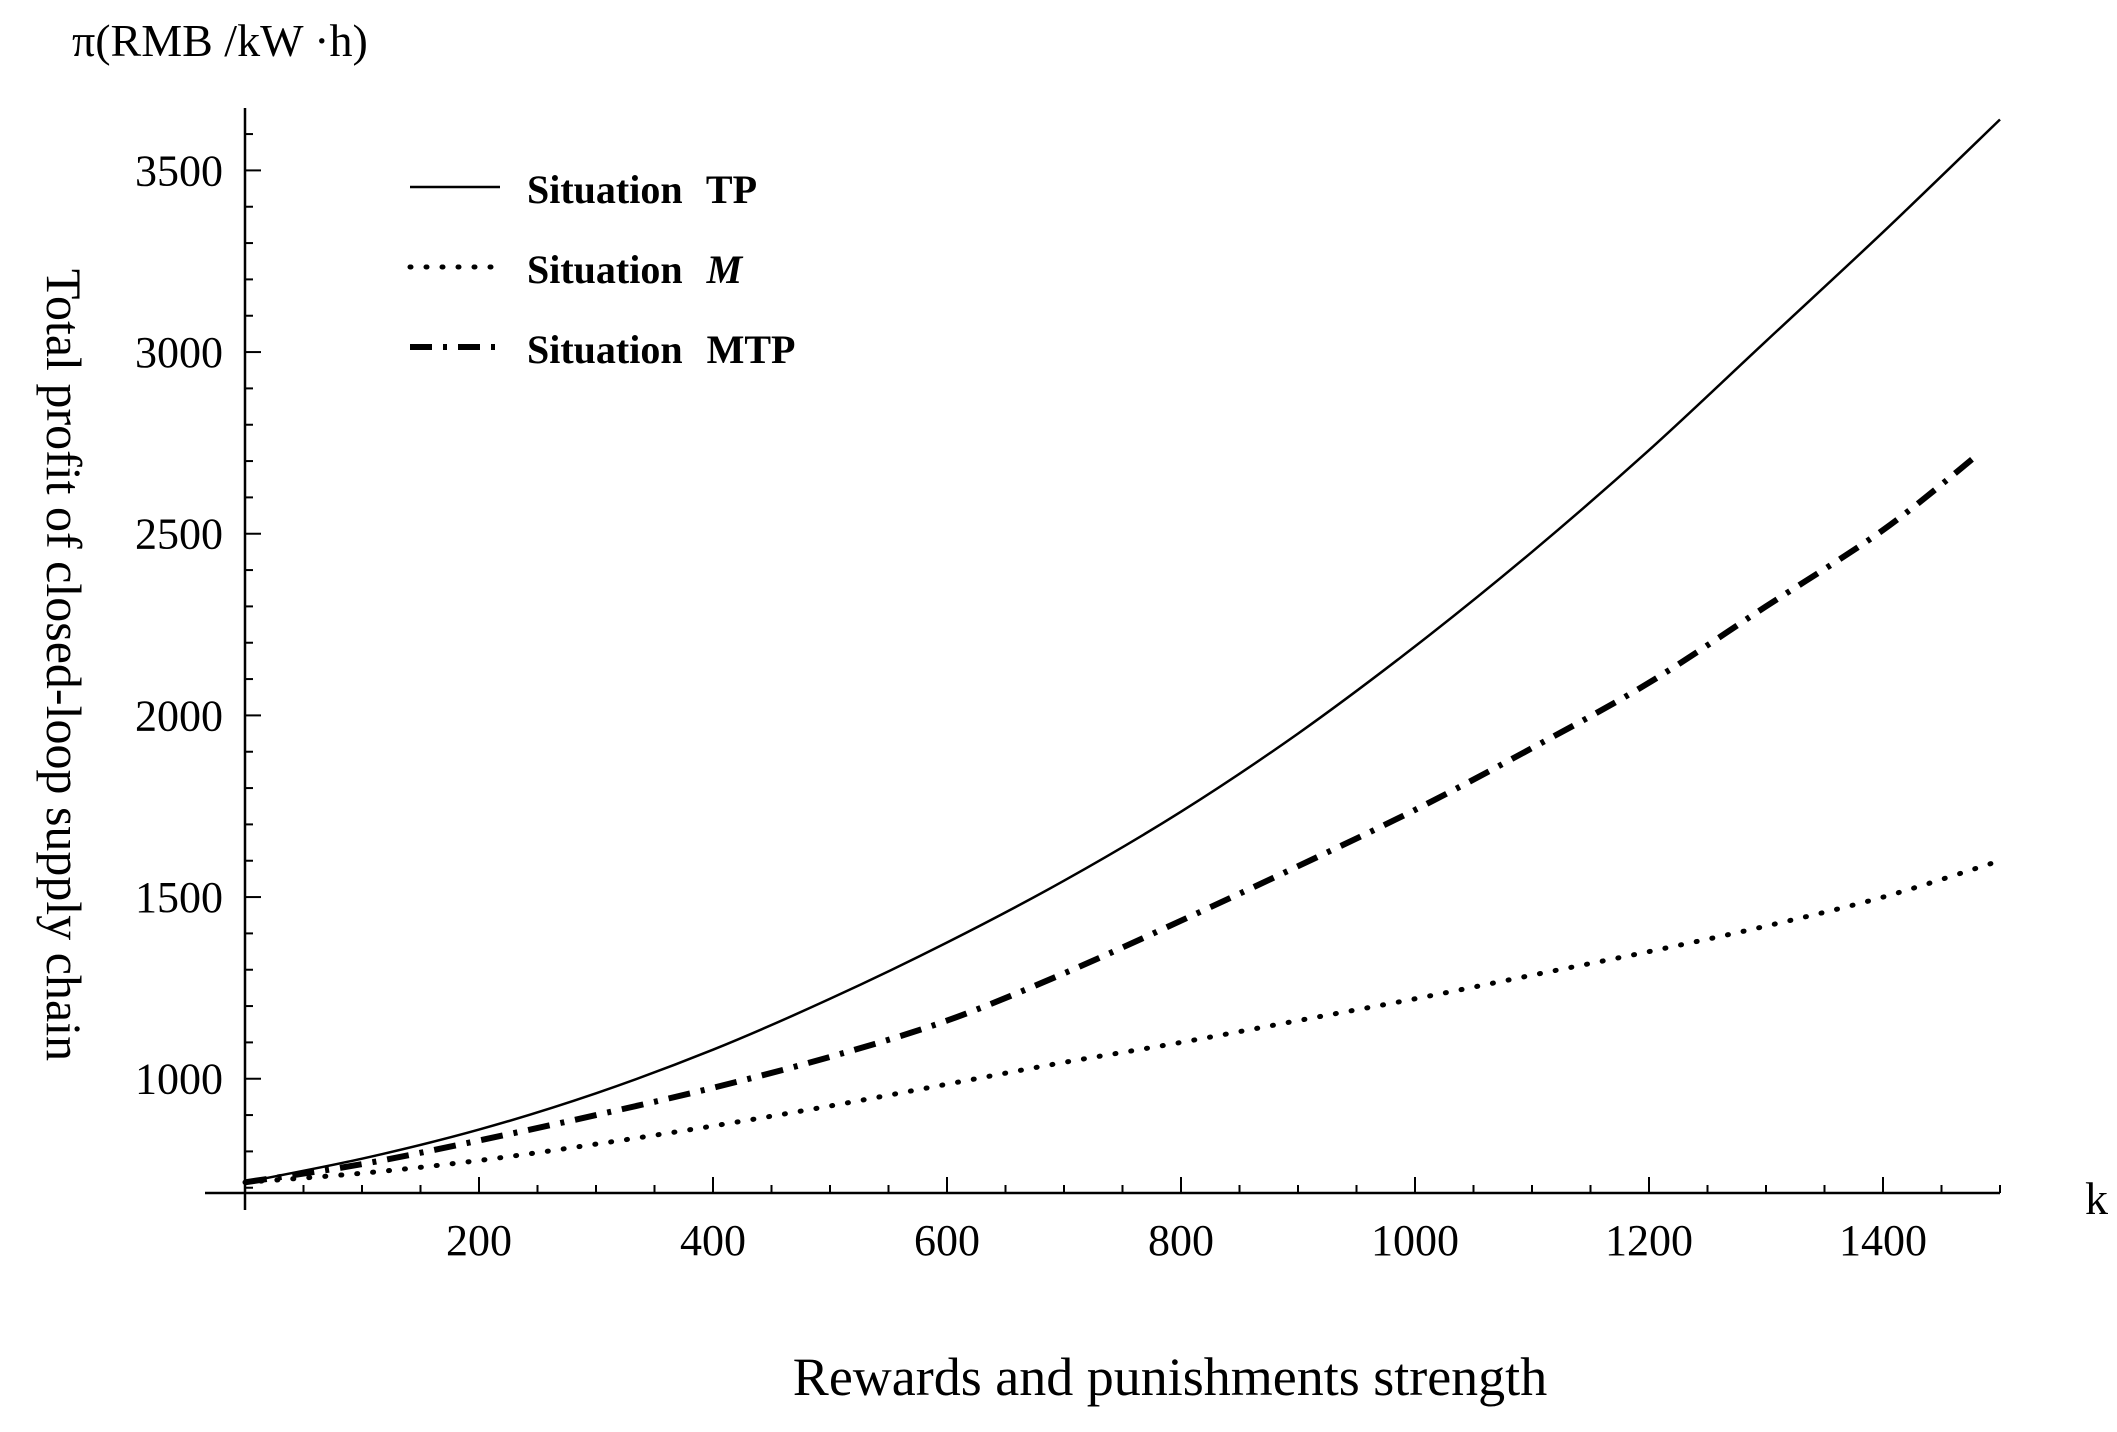 The width and height of the screenshot is (2117, 1432). I want to click on x-tick-label: 1400, so click(1883, 1240).